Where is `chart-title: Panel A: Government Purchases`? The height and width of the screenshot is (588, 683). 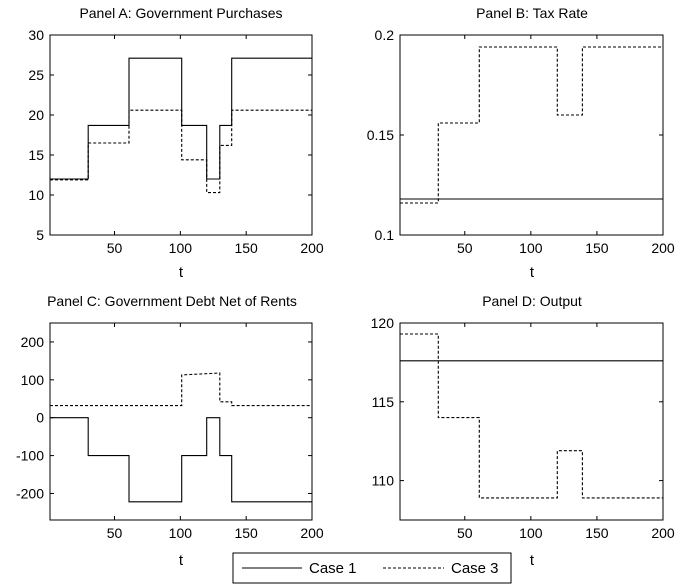 chart-title: Panel A: Government Purchases is located at coordinates (180, 13).